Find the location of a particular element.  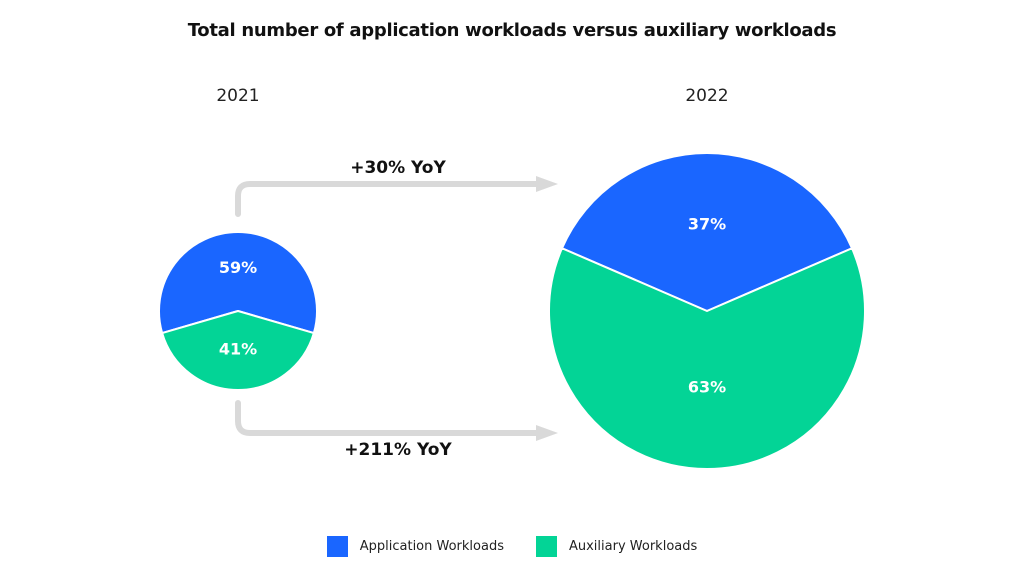

year-label-2022: 2022 is located at coordinates (707, 96).